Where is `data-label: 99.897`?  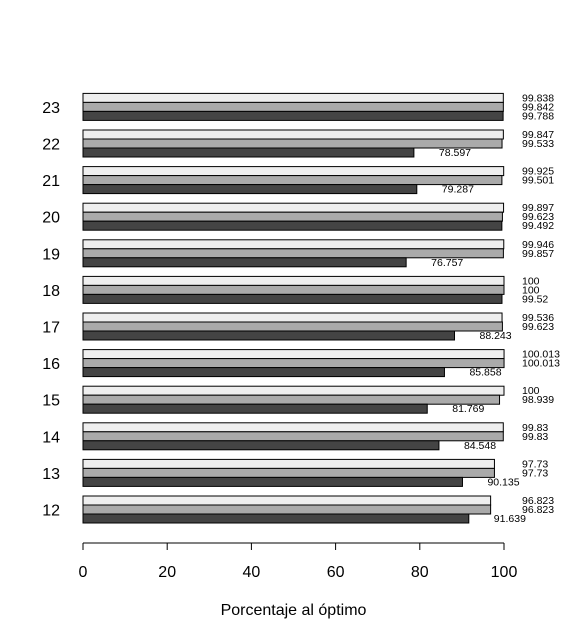 data-label: 99.897 is located at coordinates (538, 208).